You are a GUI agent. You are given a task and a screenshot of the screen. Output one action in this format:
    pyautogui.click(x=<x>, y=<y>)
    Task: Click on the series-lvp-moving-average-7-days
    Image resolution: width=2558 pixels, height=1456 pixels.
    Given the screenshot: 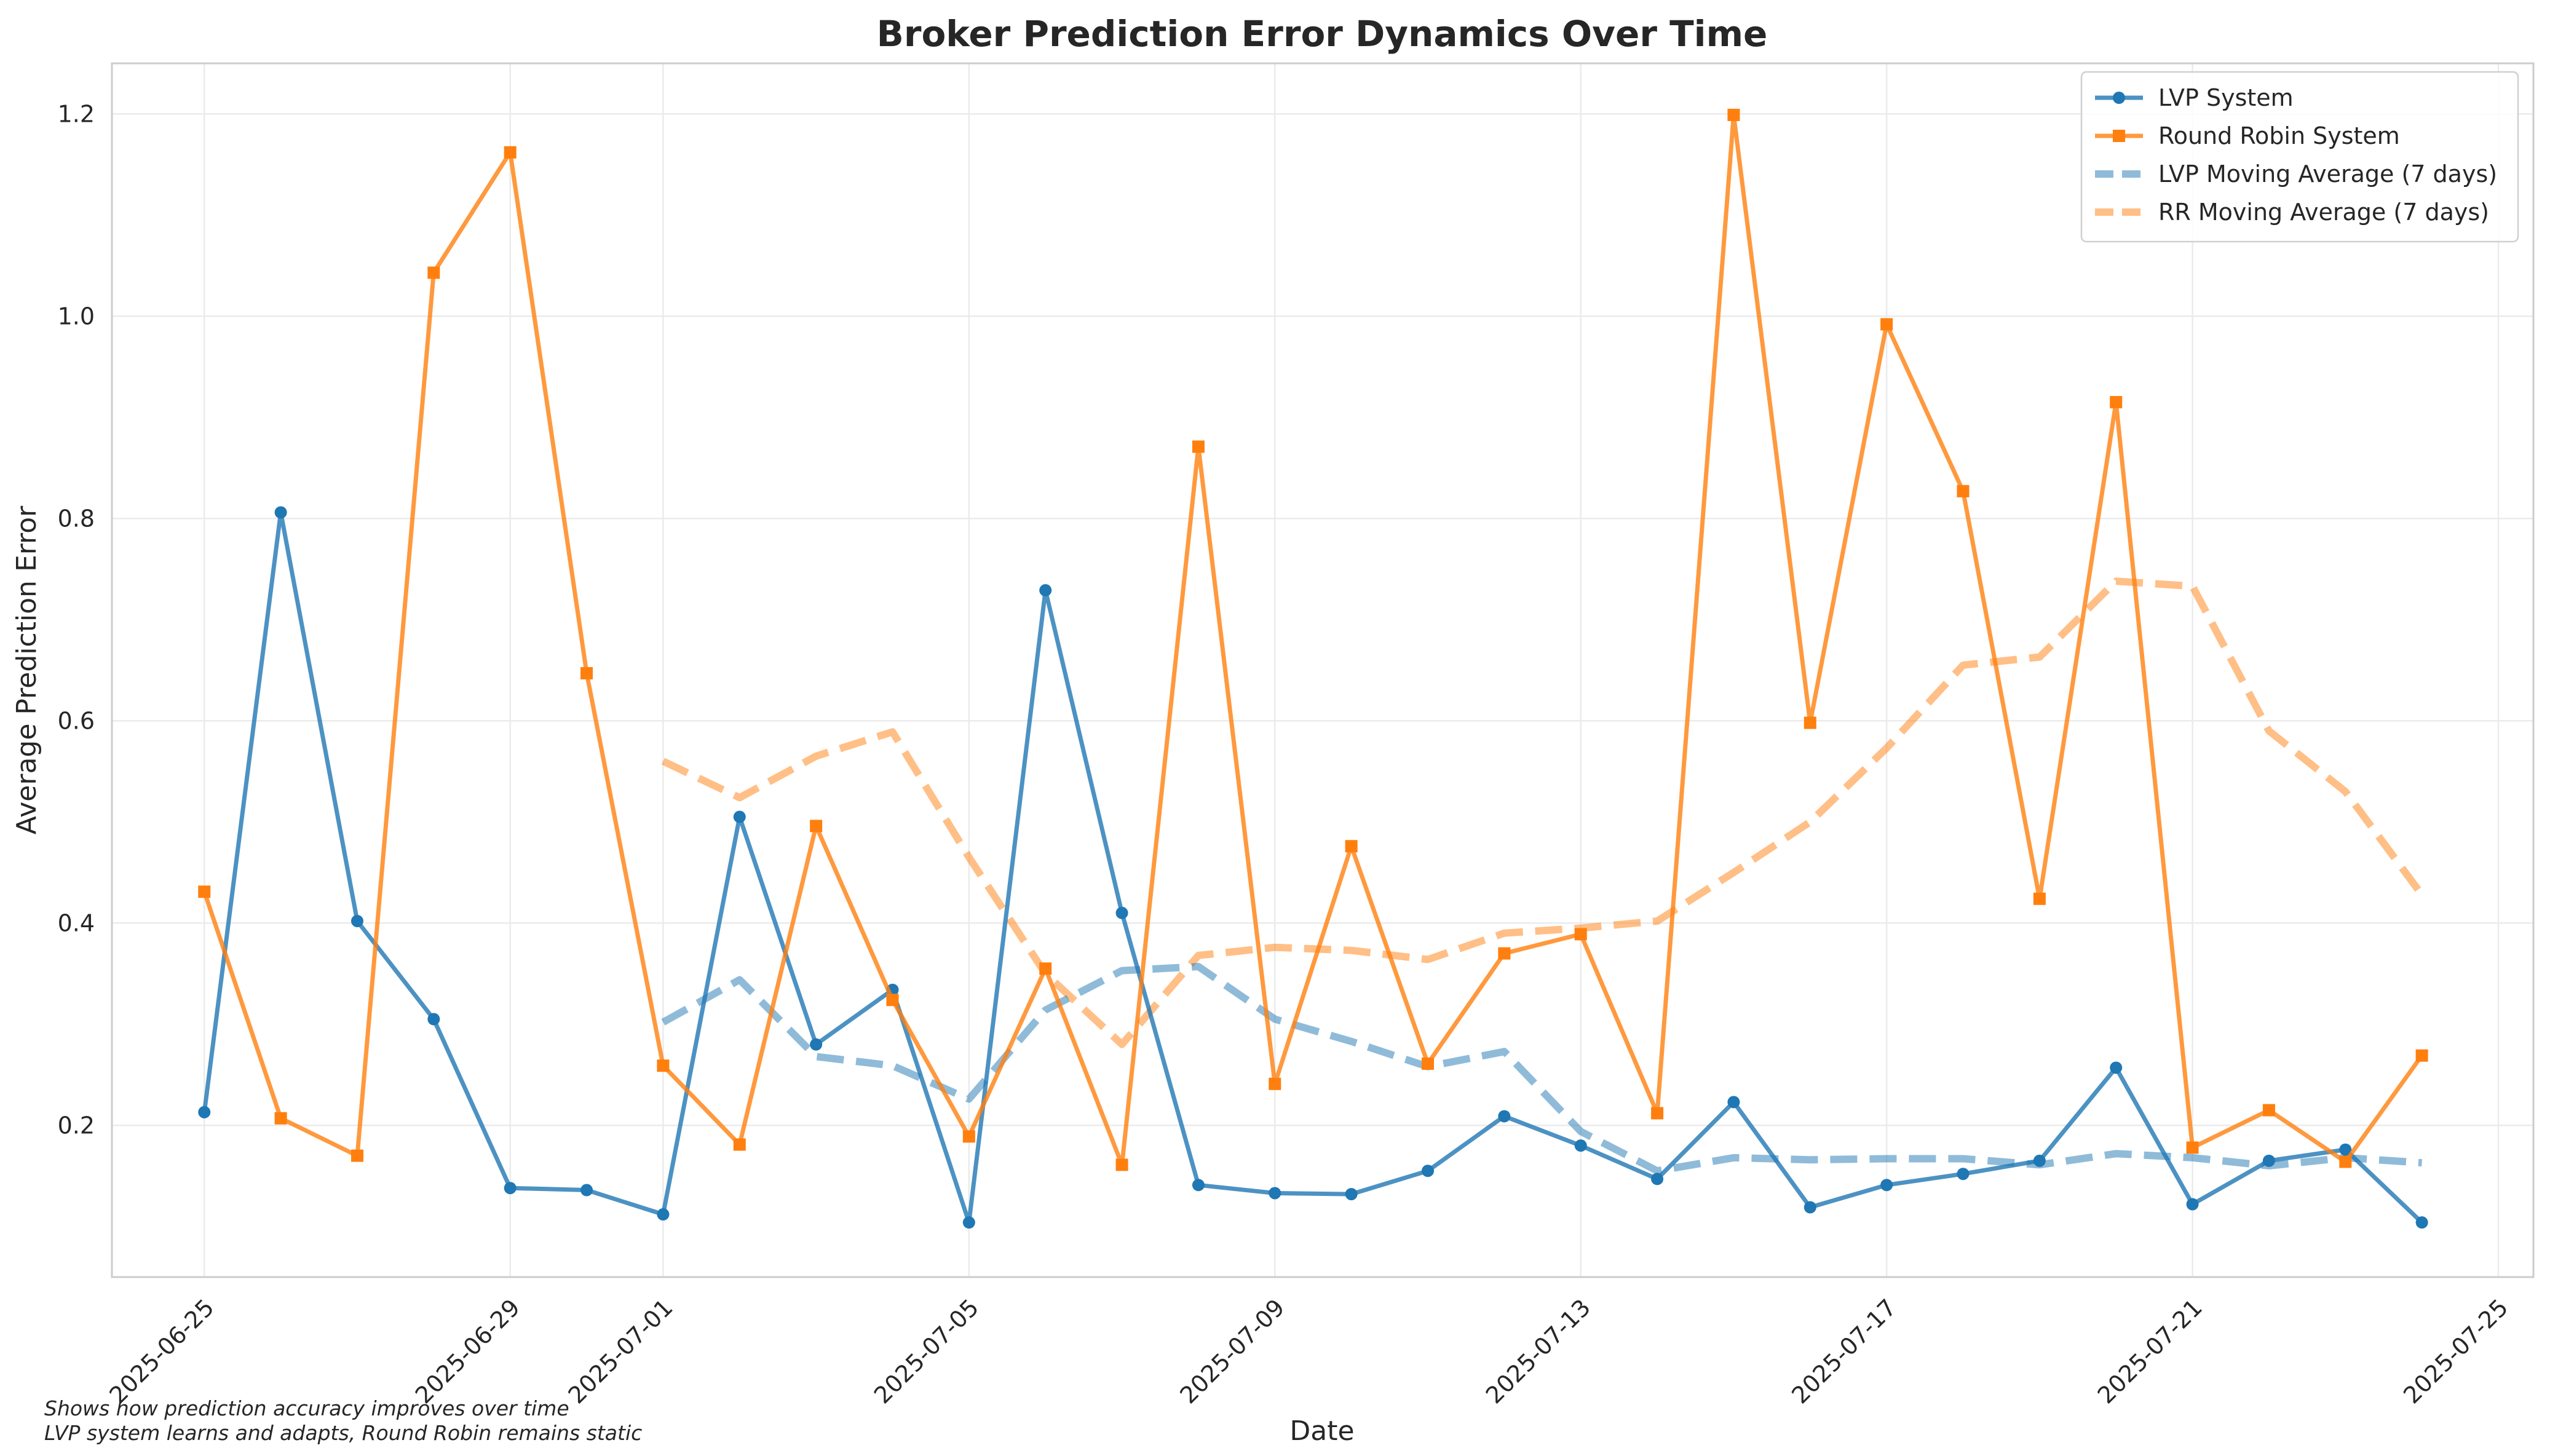 What is the action you would take?
    pyautogui.click(x=1542, y=1069)
    